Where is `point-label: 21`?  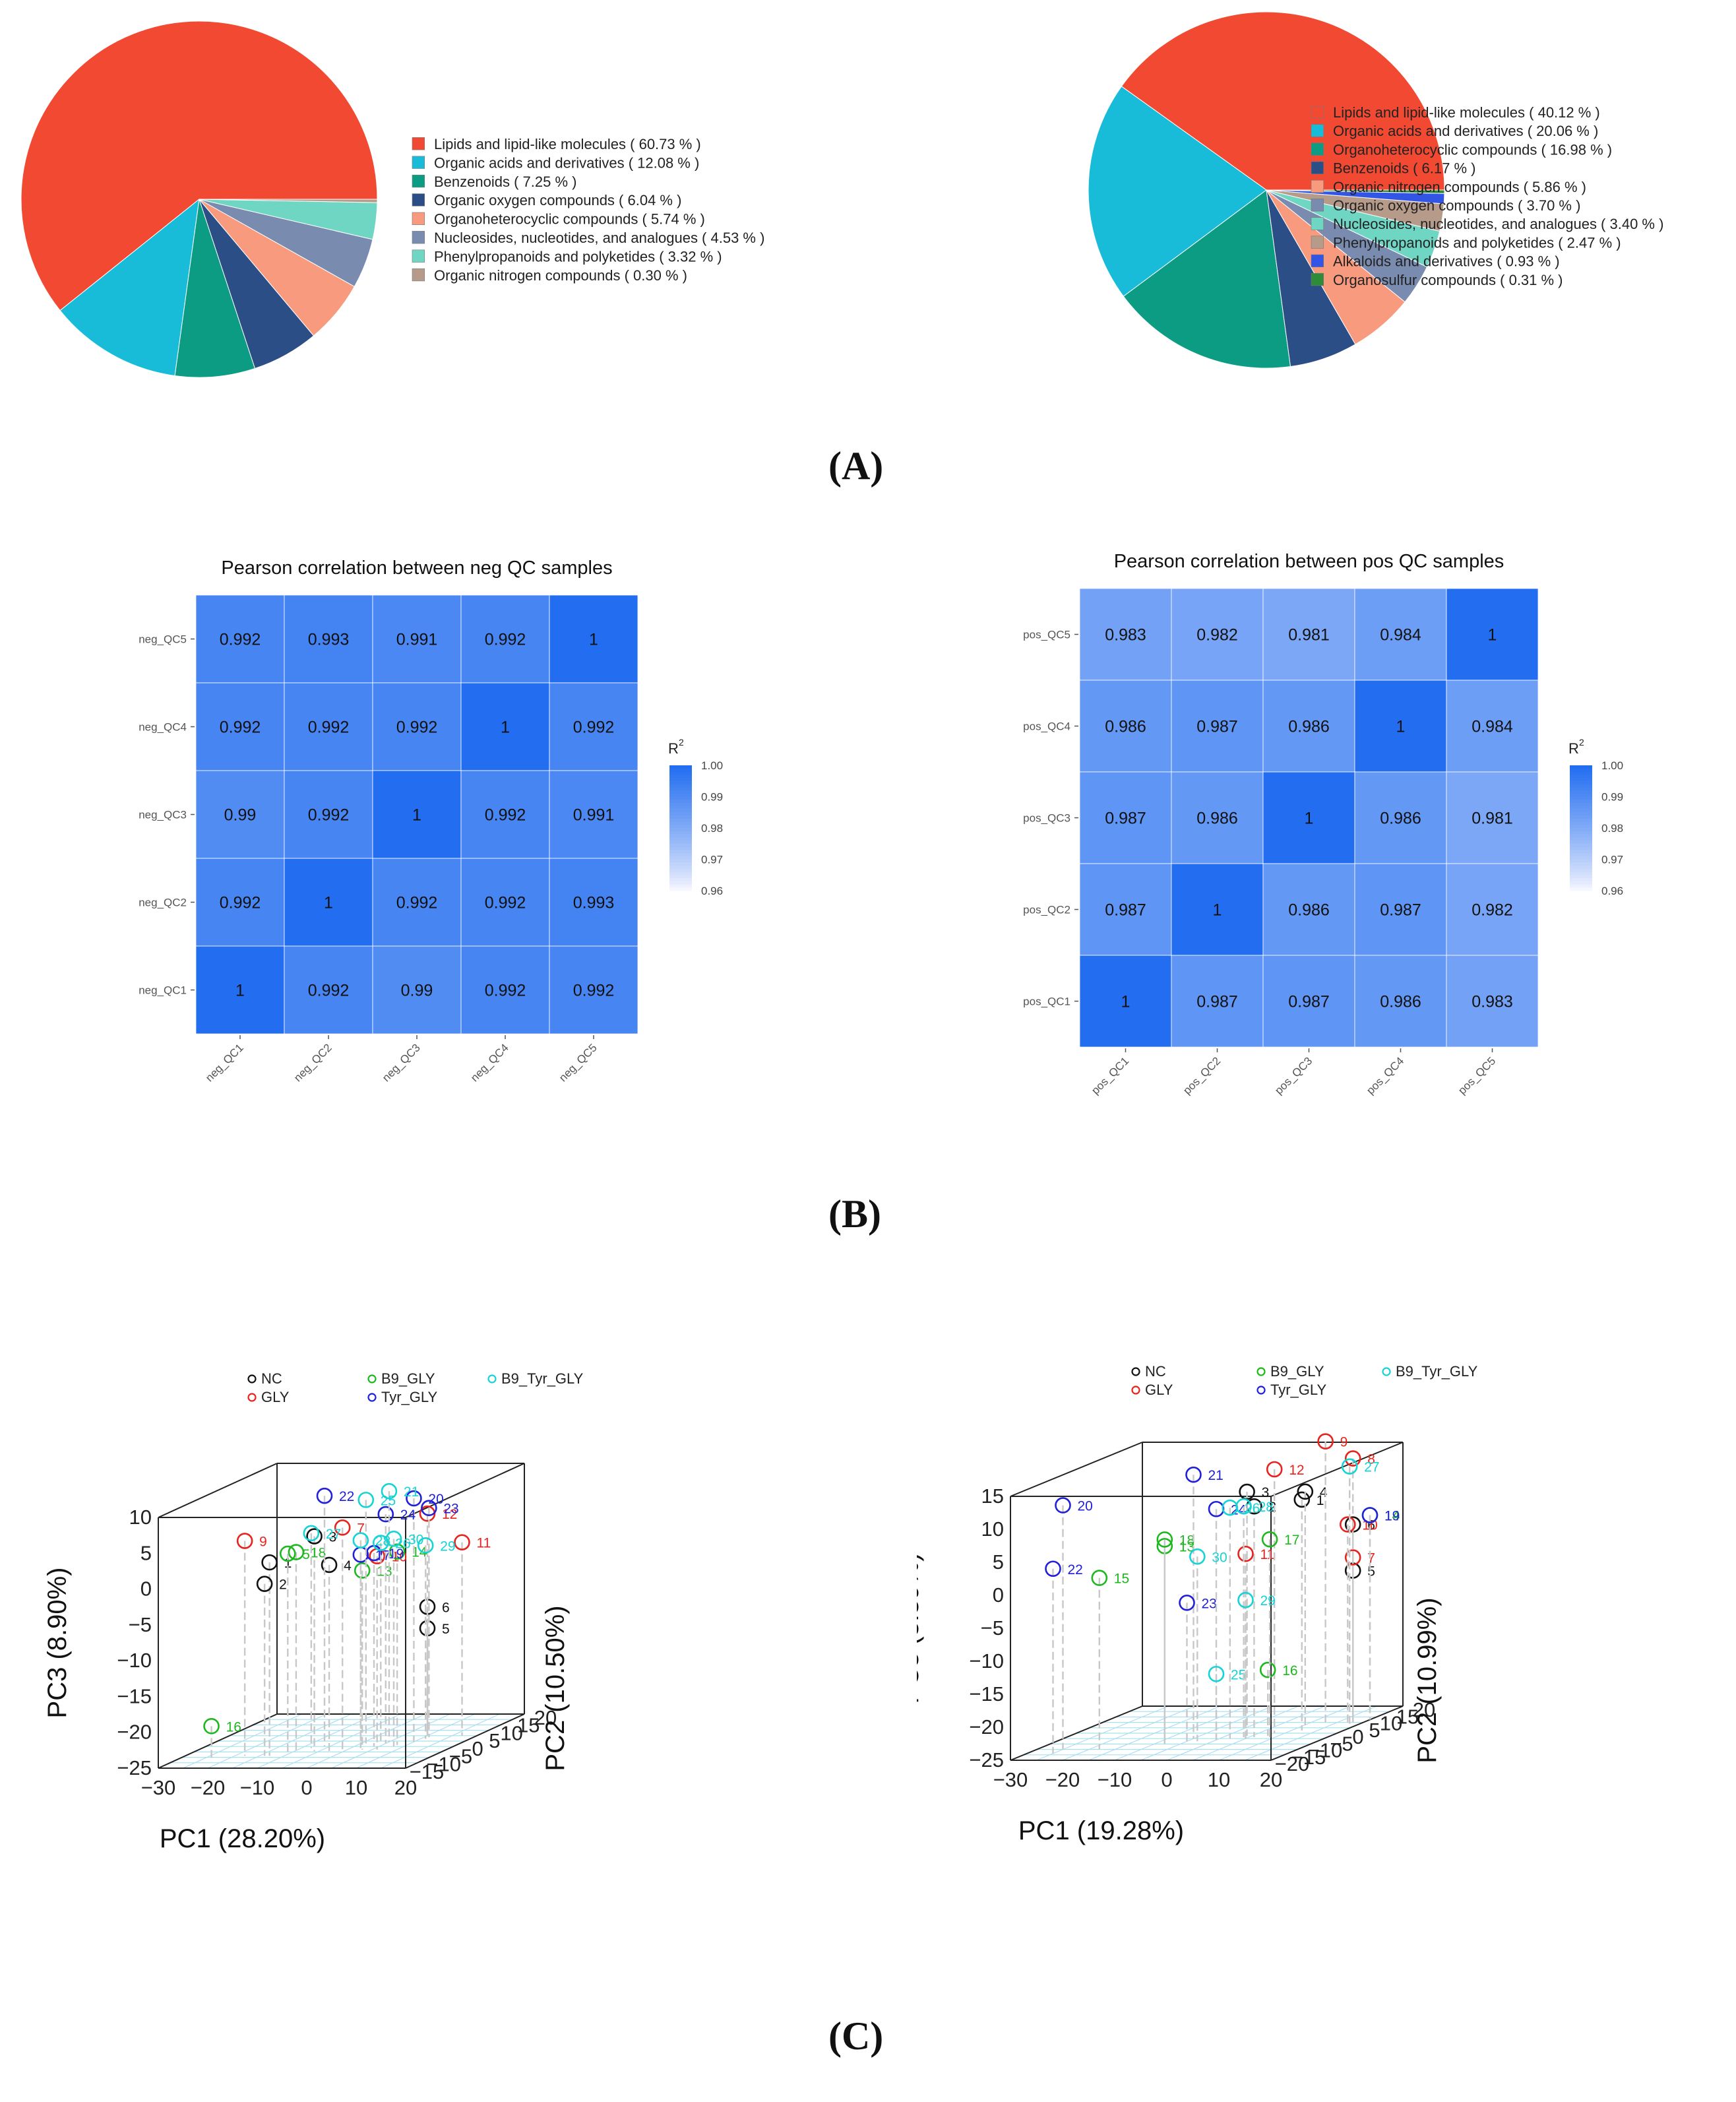 point-label: 21 is located at coordinates (411, 1492).